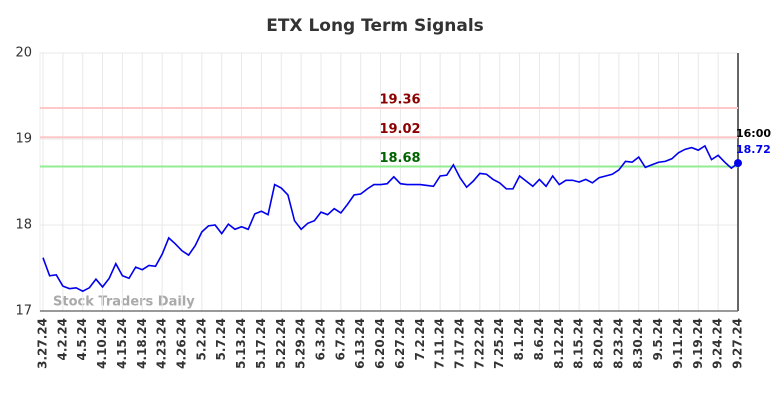 This screenshot has height=398, width=784. I want to click on x-tick-label: 6.13.24, so click(360, 343).